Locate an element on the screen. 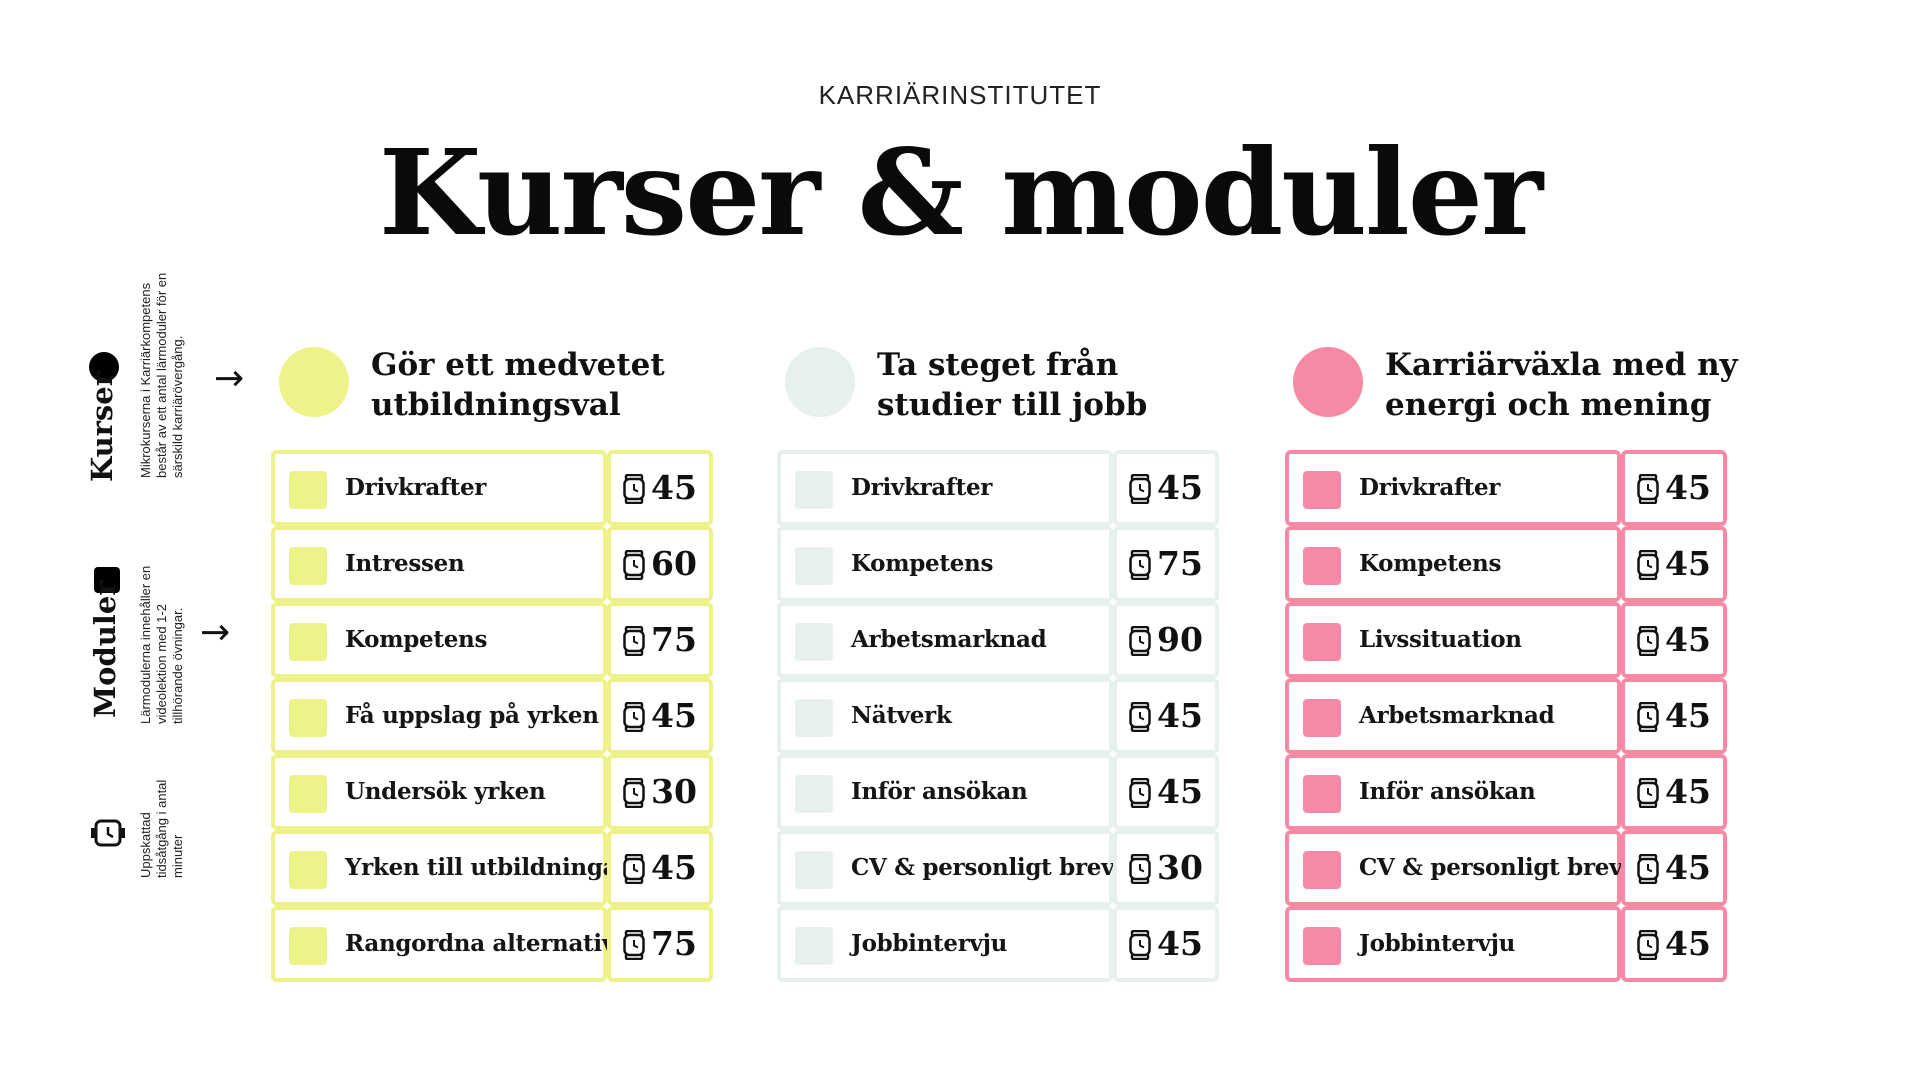 The width and height of the screenshot is (1920, 1076). module-row: Drivkrafter 45 is located at coordinates (1506, 488).